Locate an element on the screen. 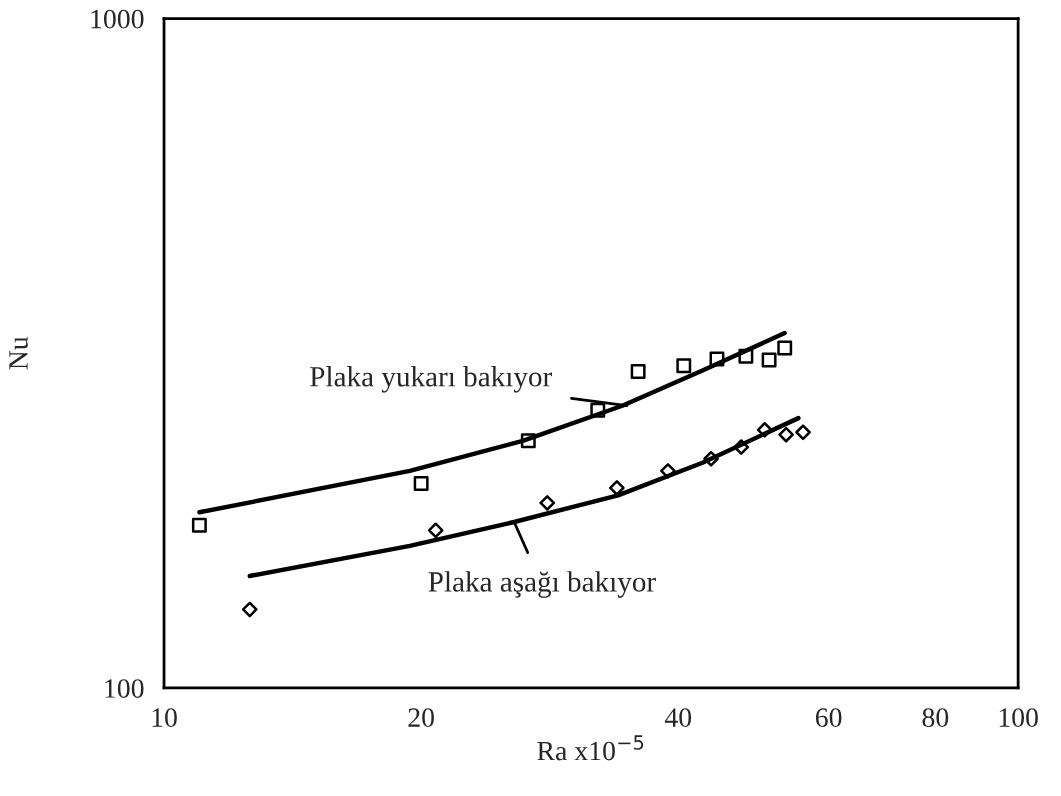 The image size is (1061, 796). x-tick-label: 10 is located at coordinates (164, 717).